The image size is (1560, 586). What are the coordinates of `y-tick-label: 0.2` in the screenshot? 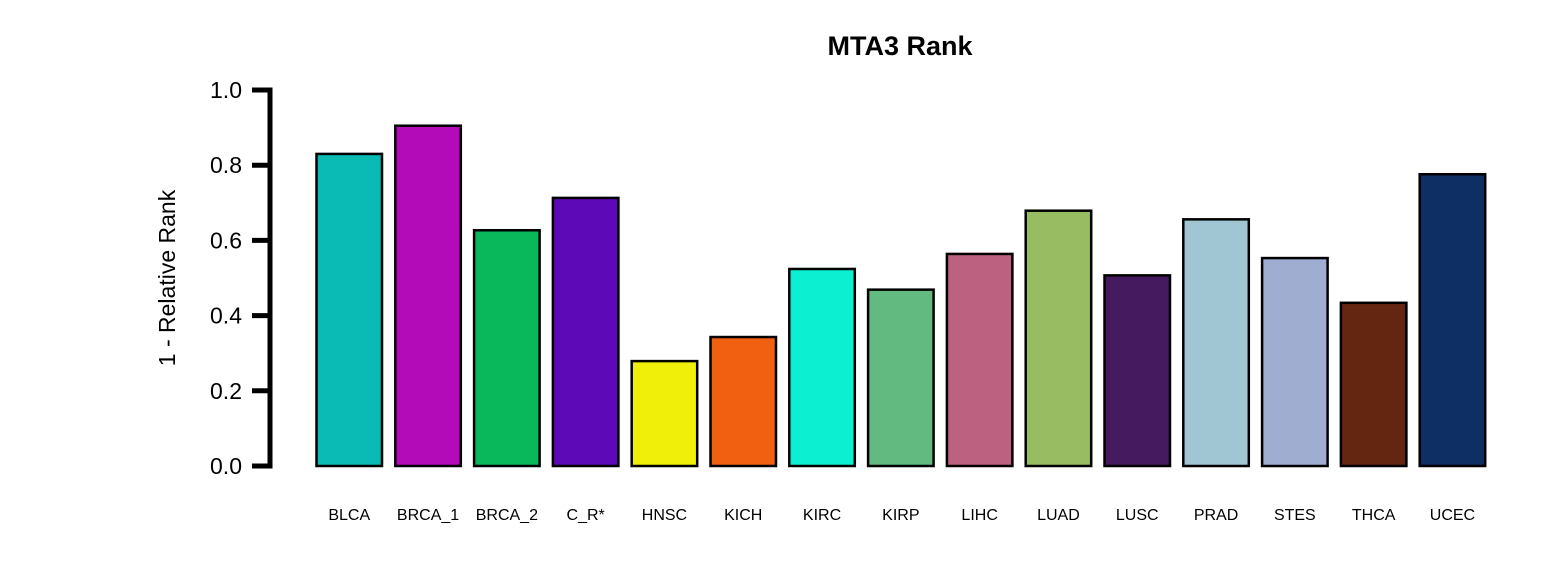 It's located at (226, 391).